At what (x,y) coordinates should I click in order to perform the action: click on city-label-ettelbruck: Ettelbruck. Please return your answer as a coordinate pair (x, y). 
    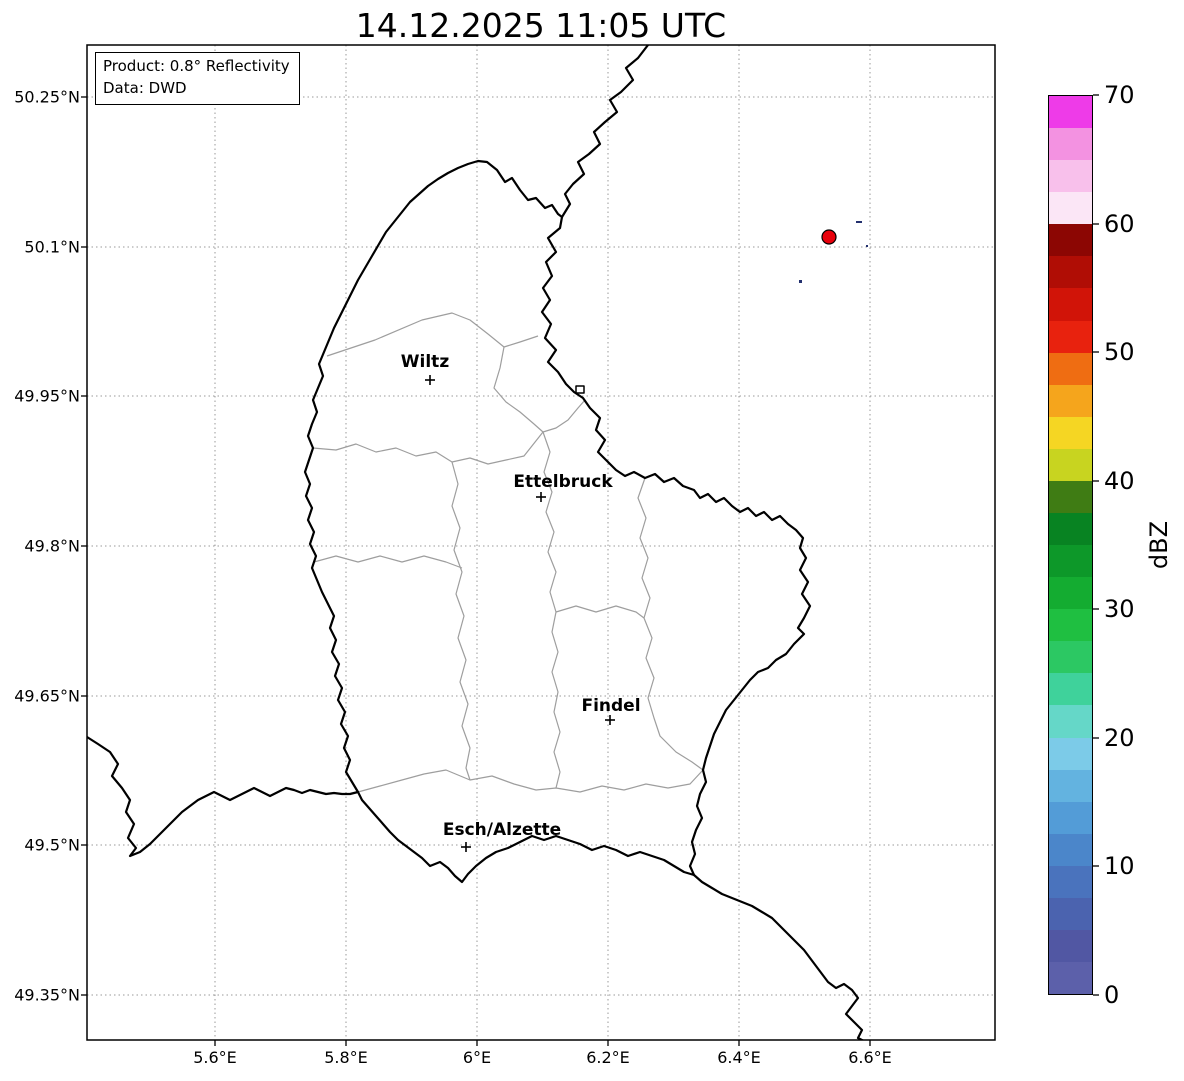
    Looking at the image, I should click on (563, 482).